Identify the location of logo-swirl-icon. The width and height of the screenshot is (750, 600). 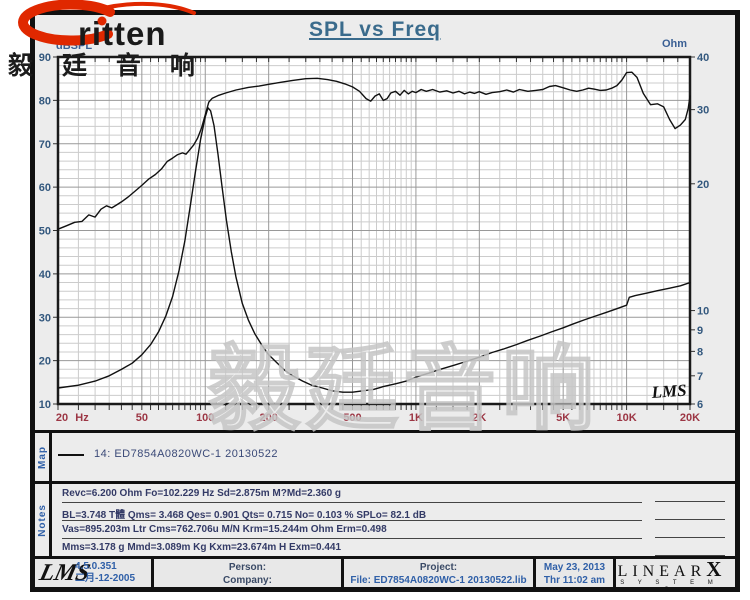
(66, 23).